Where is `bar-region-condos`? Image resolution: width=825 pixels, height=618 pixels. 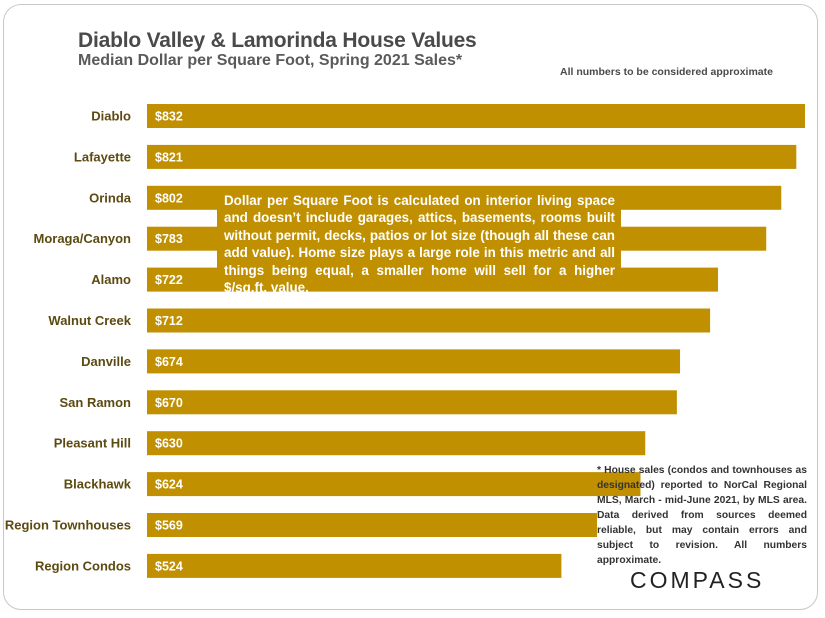
bar-region-condos is located at coordinates (354, 565).